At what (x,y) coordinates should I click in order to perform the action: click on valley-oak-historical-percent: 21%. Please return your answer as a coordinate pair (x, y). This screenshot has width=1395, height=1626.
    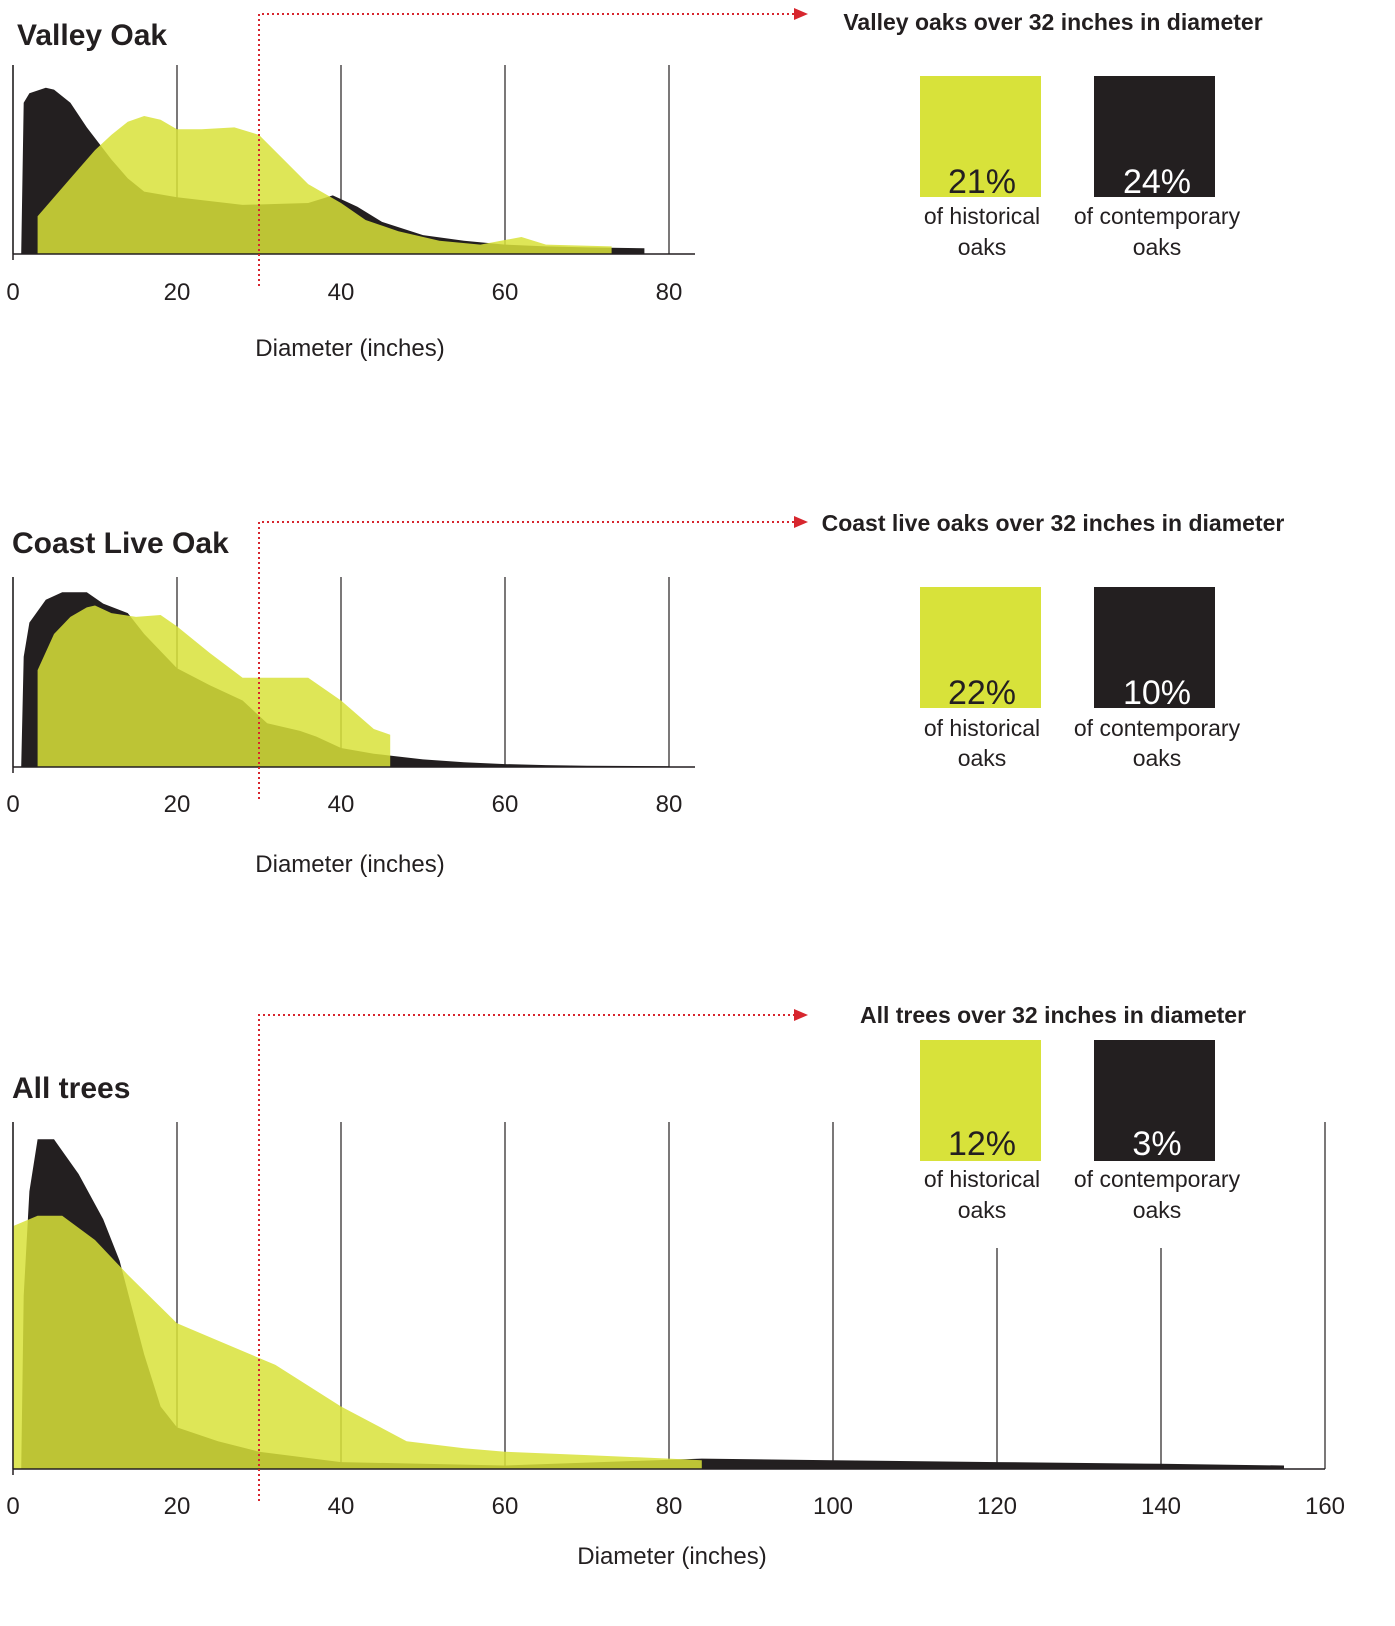
    Looking at the image, I should click on (982, 182).